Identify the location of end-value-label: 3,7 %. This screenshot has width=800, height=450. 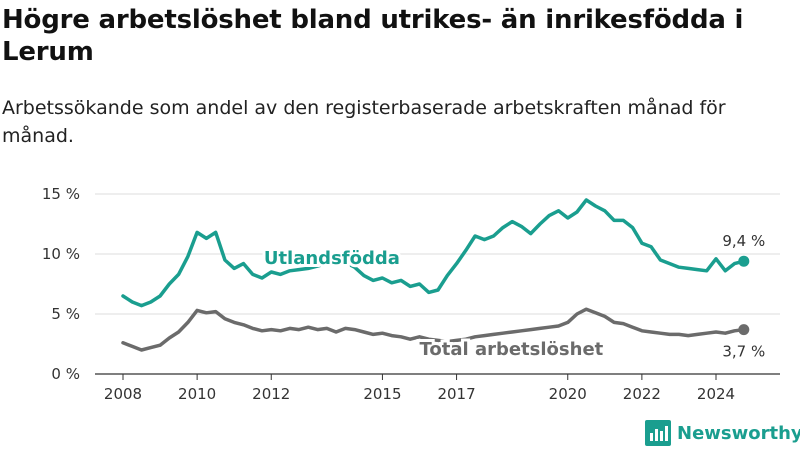
(743, 352).